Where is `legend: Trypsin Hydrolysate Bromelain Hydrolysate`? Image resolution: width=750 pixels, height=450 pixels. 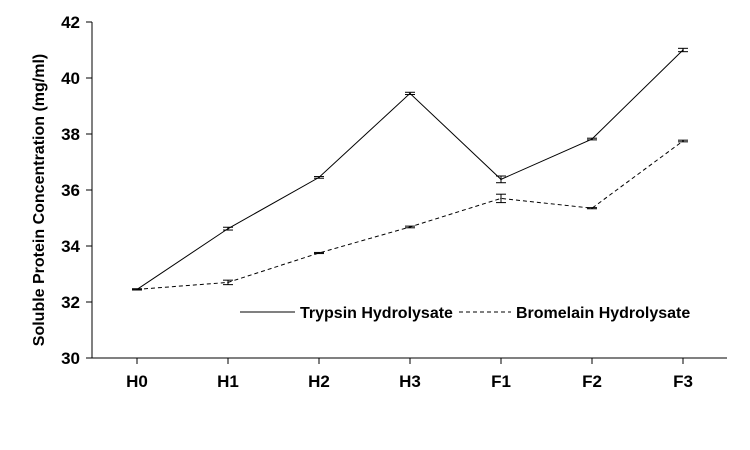
legend: Trypsin Hydrolysate Bromelain Hydrolysate is located at coordinates (465, 313).